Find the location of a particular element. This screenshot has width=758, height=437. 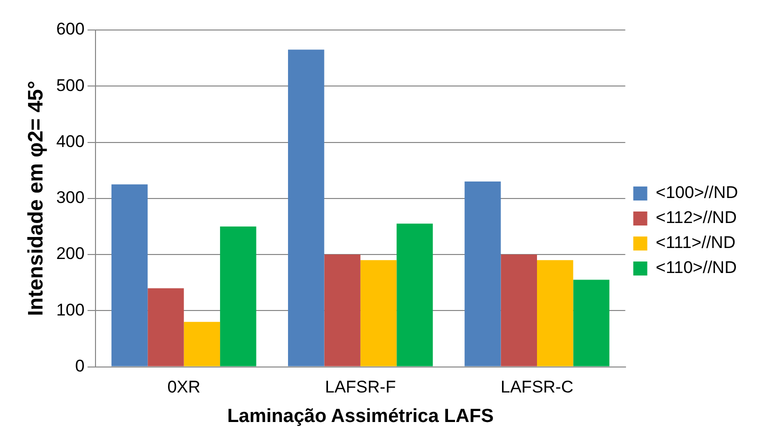

y-tick-label: 0 is located at coordinates (80, 366).